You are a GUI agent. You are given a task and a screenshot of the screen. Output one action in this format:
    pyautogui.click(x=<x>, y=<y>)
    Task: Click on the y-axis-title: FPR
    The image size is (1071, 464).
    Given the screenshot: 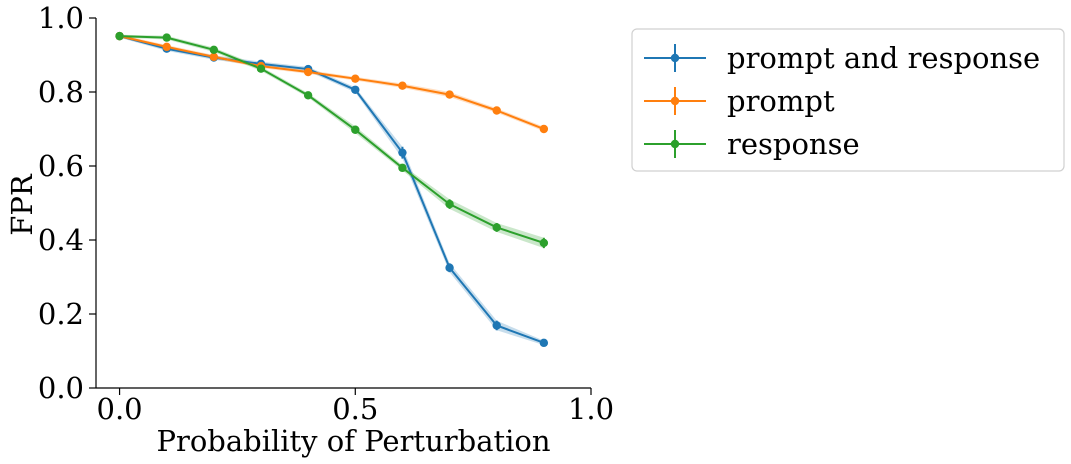 What is the action you would take?
    pyautogui.click(x=22, y=204)
    